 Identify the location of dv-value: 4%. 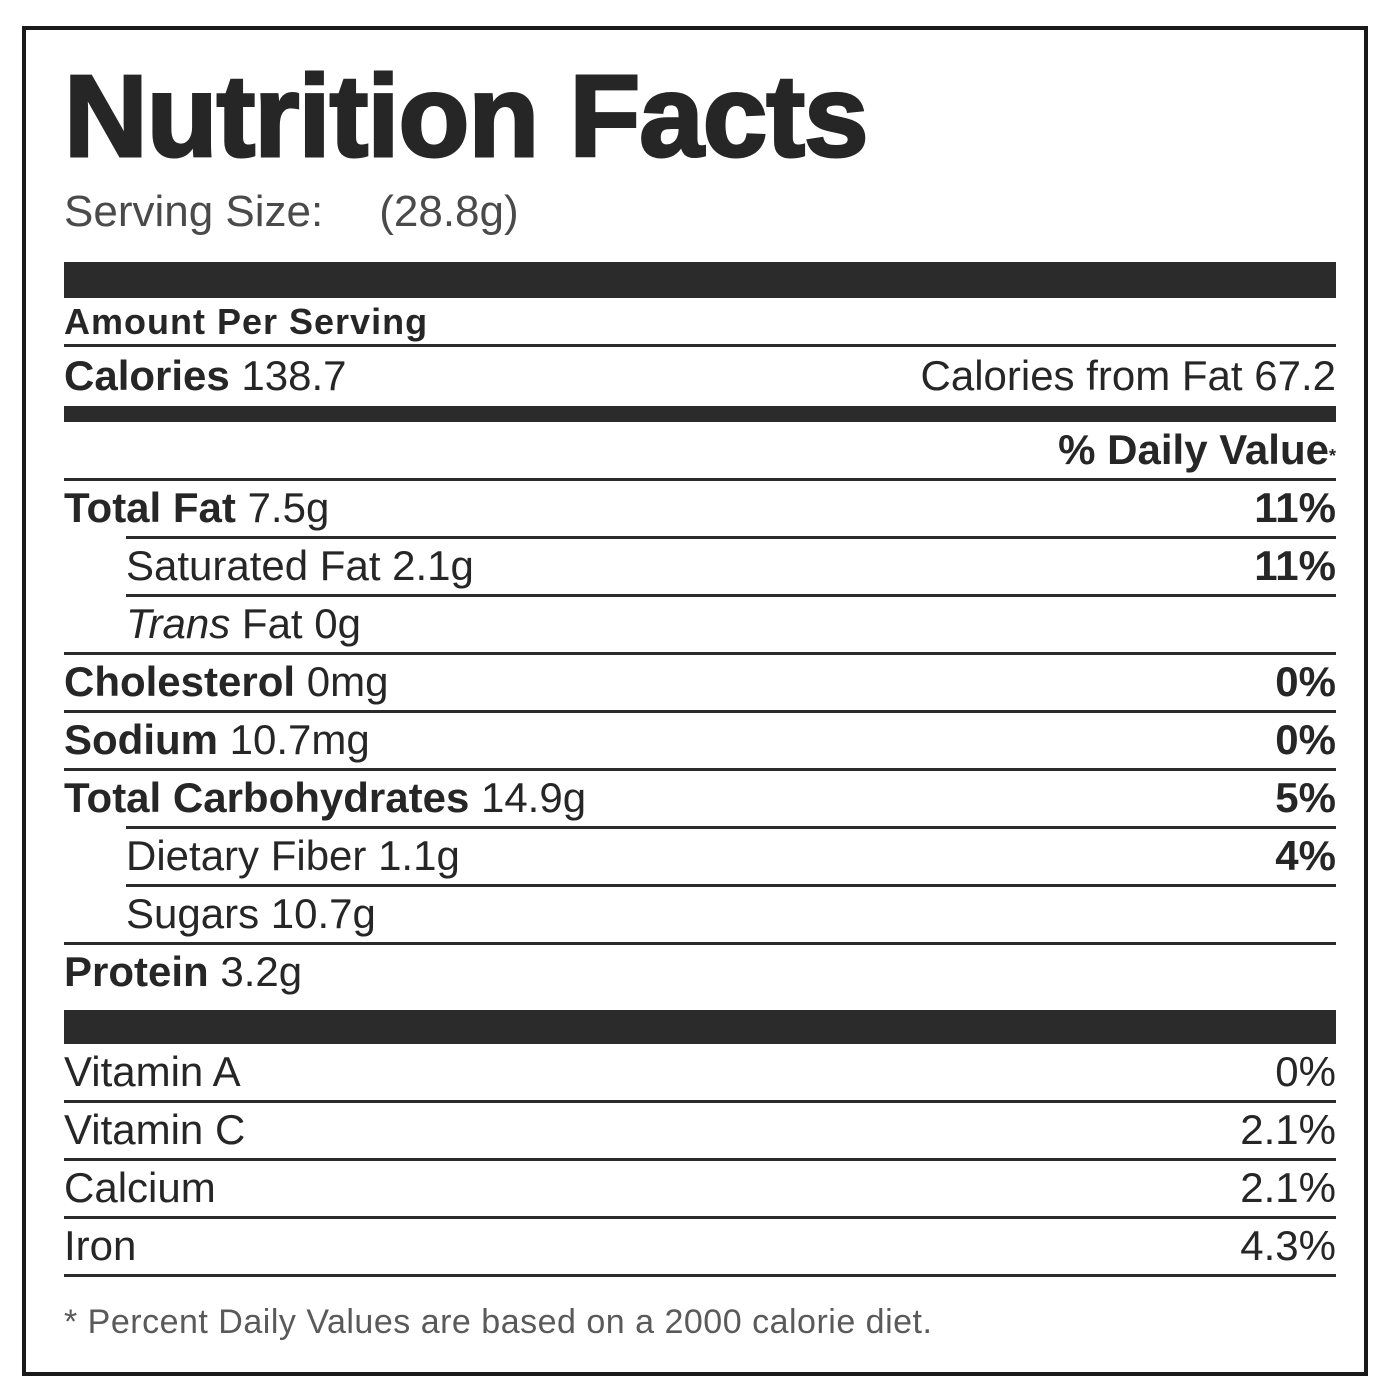
(1305, 855).